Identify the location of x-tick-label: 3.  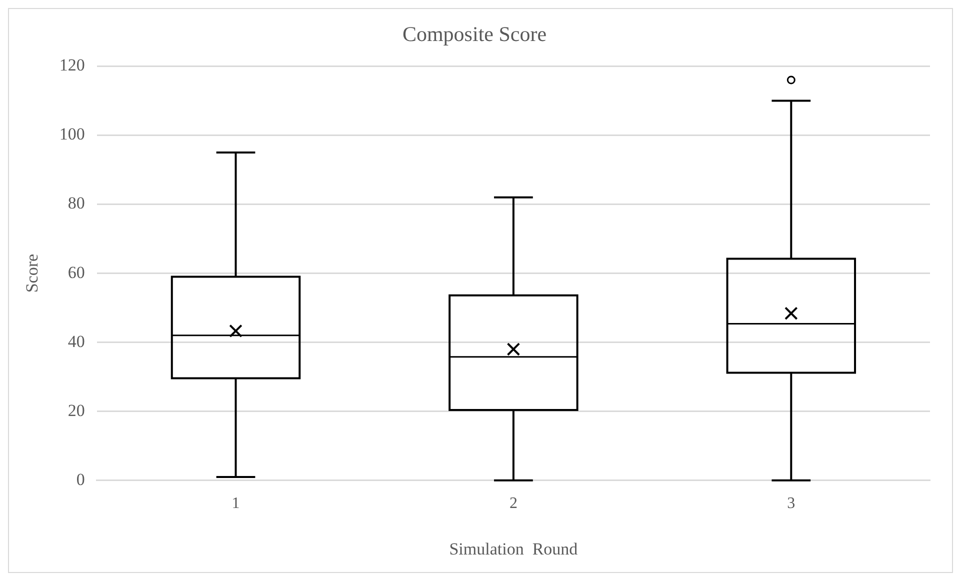
(791, 503).